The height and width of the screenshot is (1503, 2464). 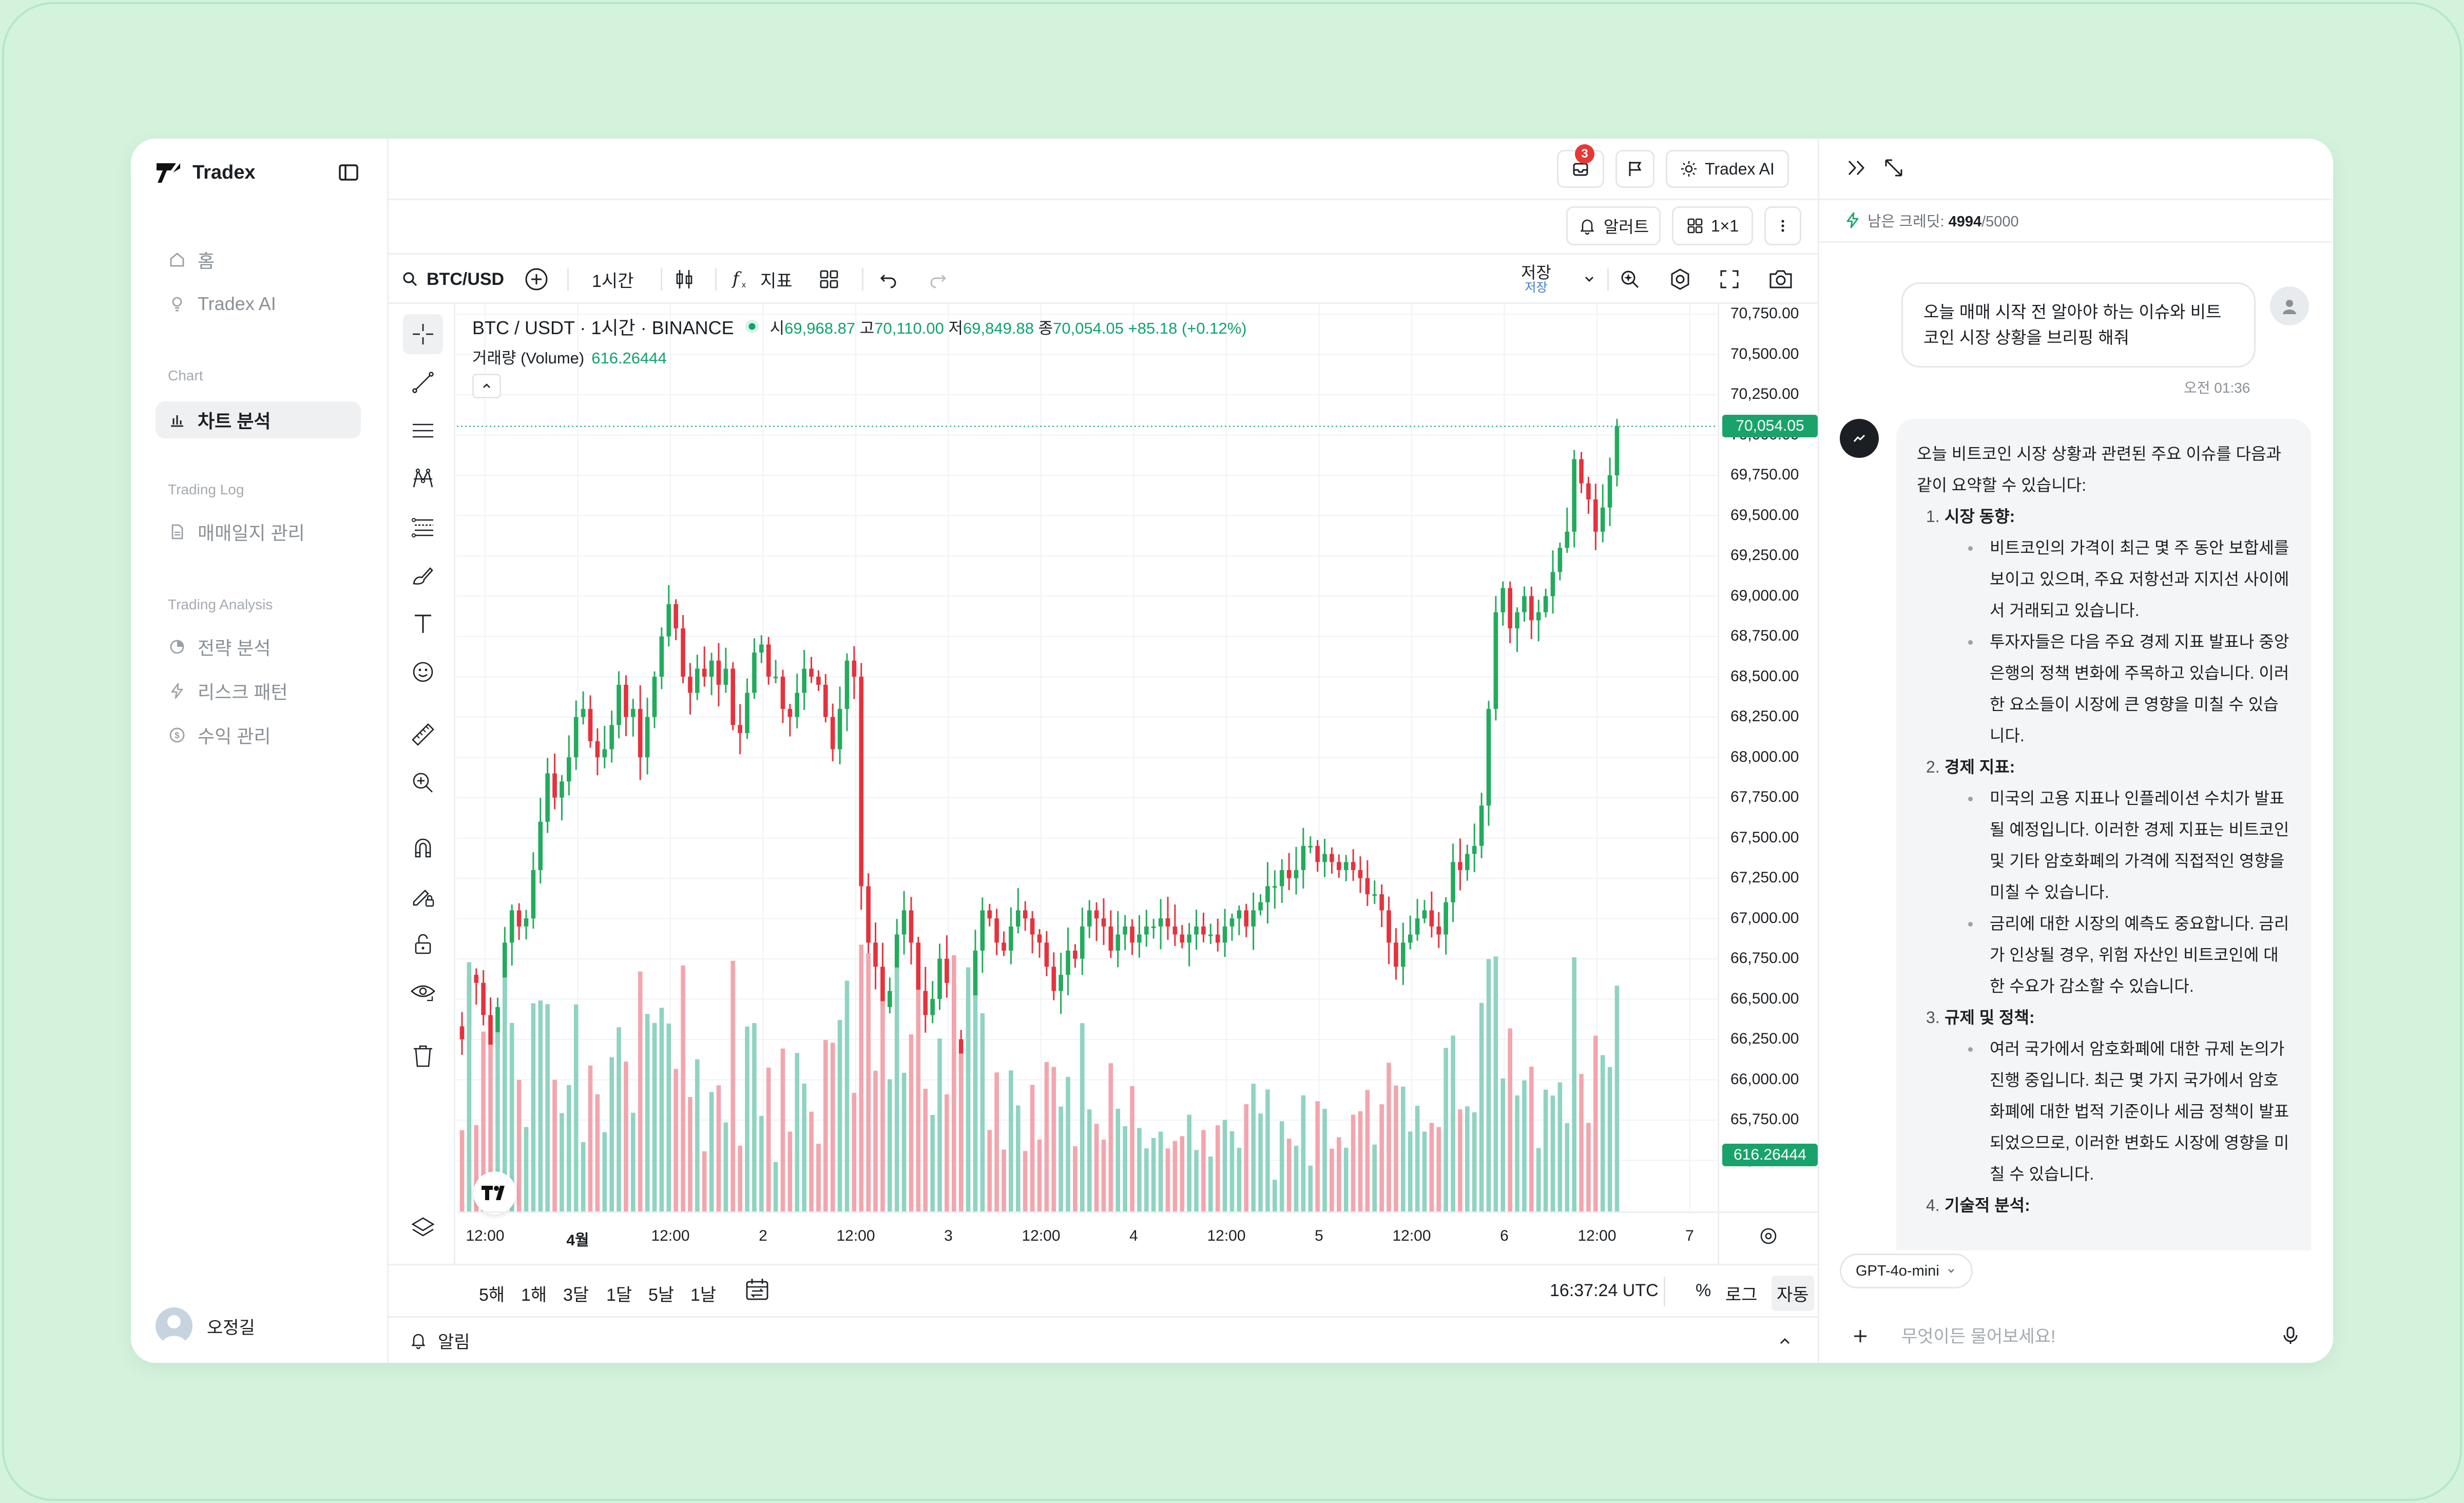 I want to click on redo-button, so click(x=938, y=279).